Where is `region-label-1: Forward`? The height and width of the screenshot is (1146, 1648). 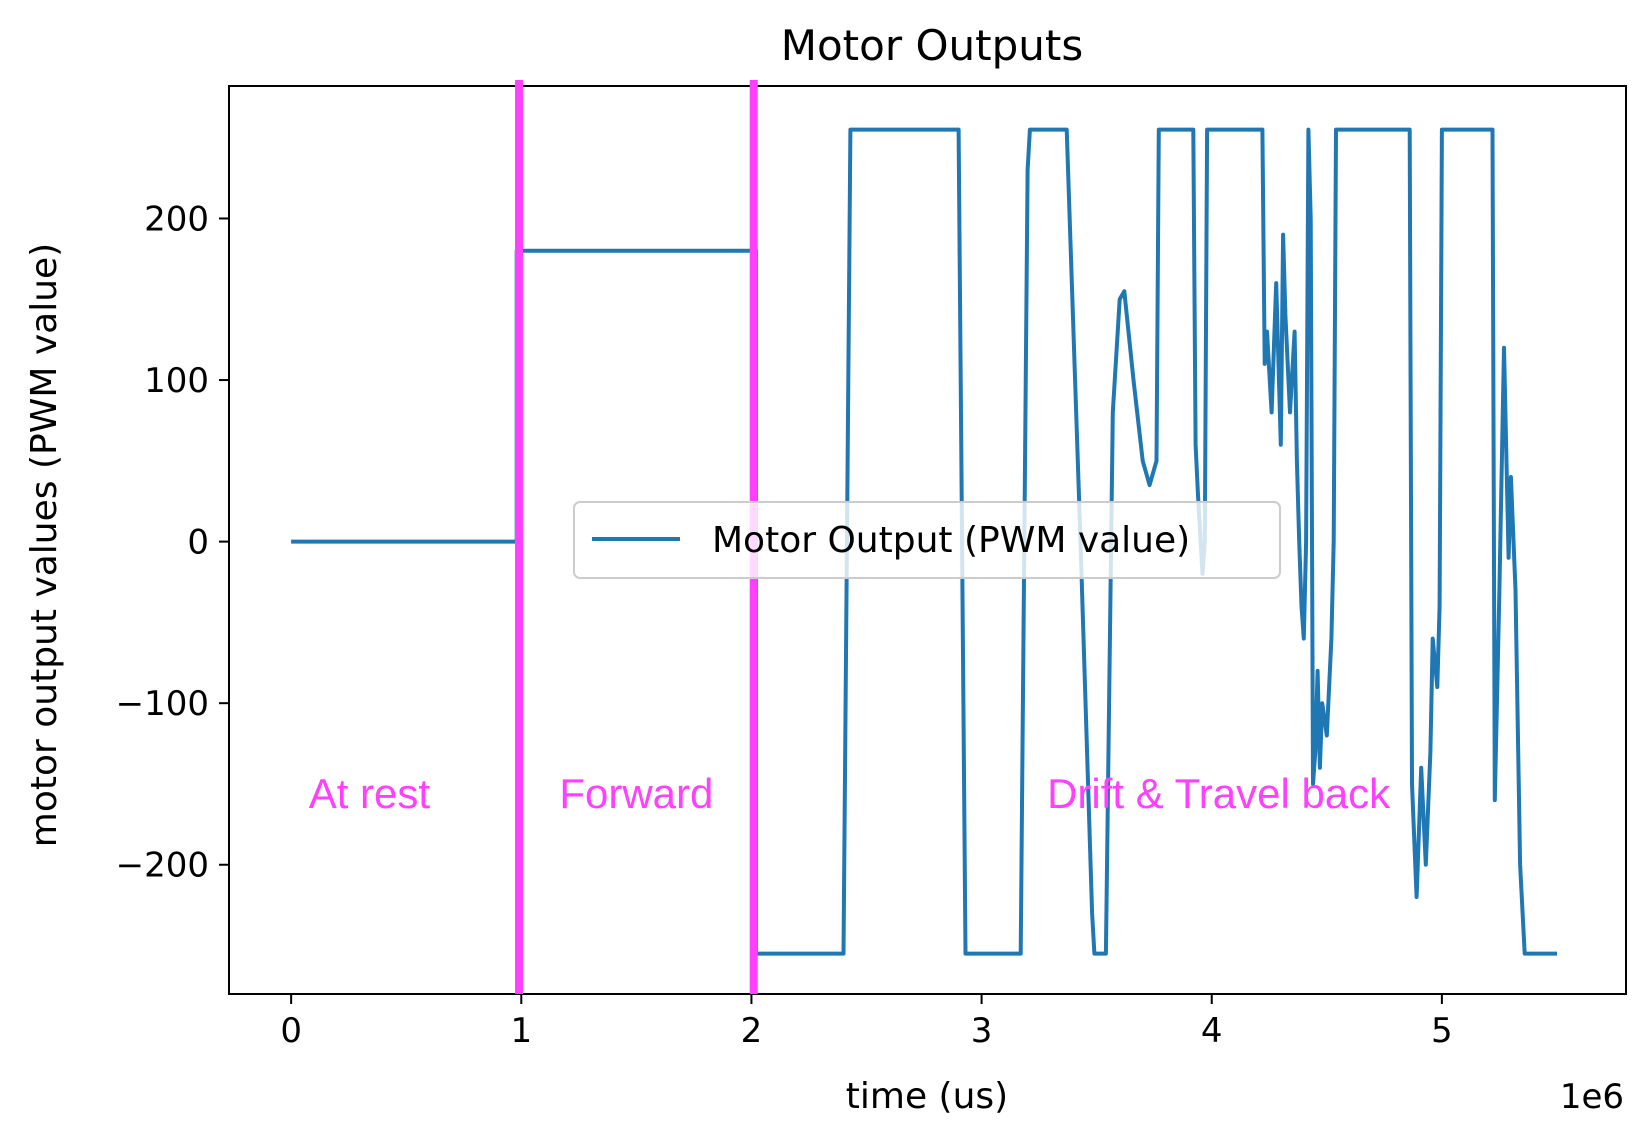 region-label-1: Forward is located at coordinates (636, 793).